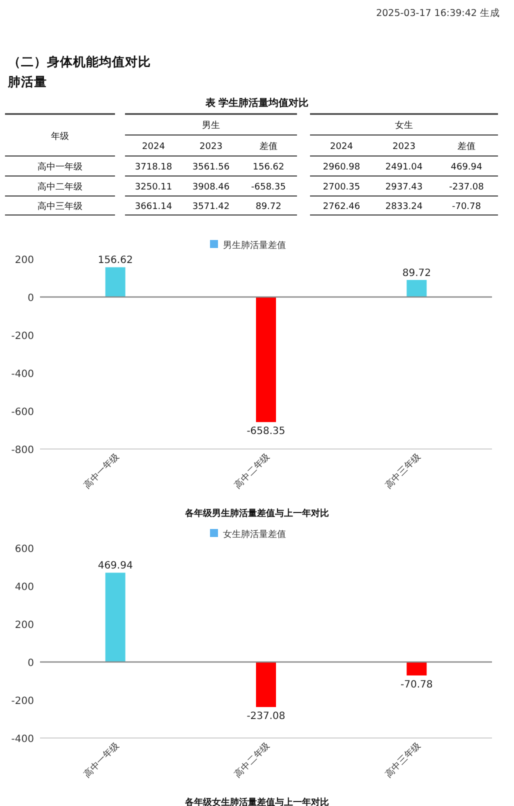 The height and width of the screenshot is (806, 514). Describe the element at coordinates (153, 167) in the screenshot. I see `text: 3718.18` at that location.